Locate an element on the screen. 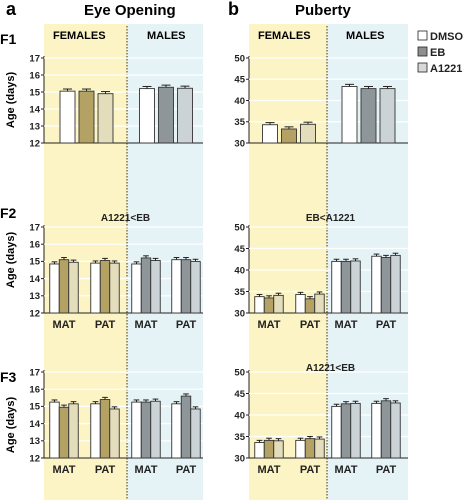  panel-letter-a: a is located at coordinates (11, 9).